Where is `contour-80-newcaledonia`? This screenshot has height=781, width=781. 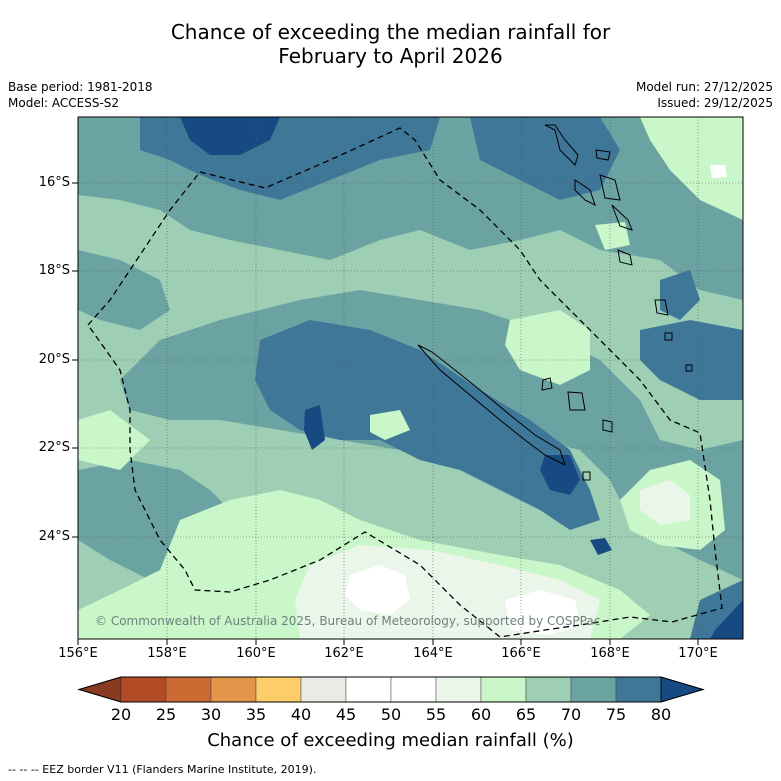 contour-80-newcaledonia is located at coordinates (560, 475).